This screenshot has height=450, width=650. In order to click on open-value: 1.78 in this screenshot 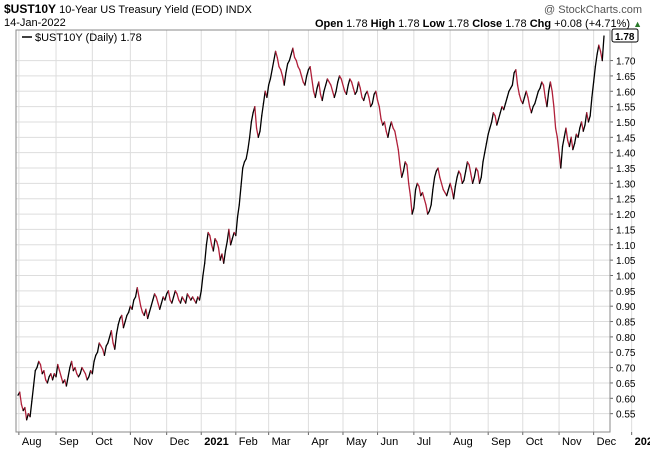, I will do `click(357, 24)`.